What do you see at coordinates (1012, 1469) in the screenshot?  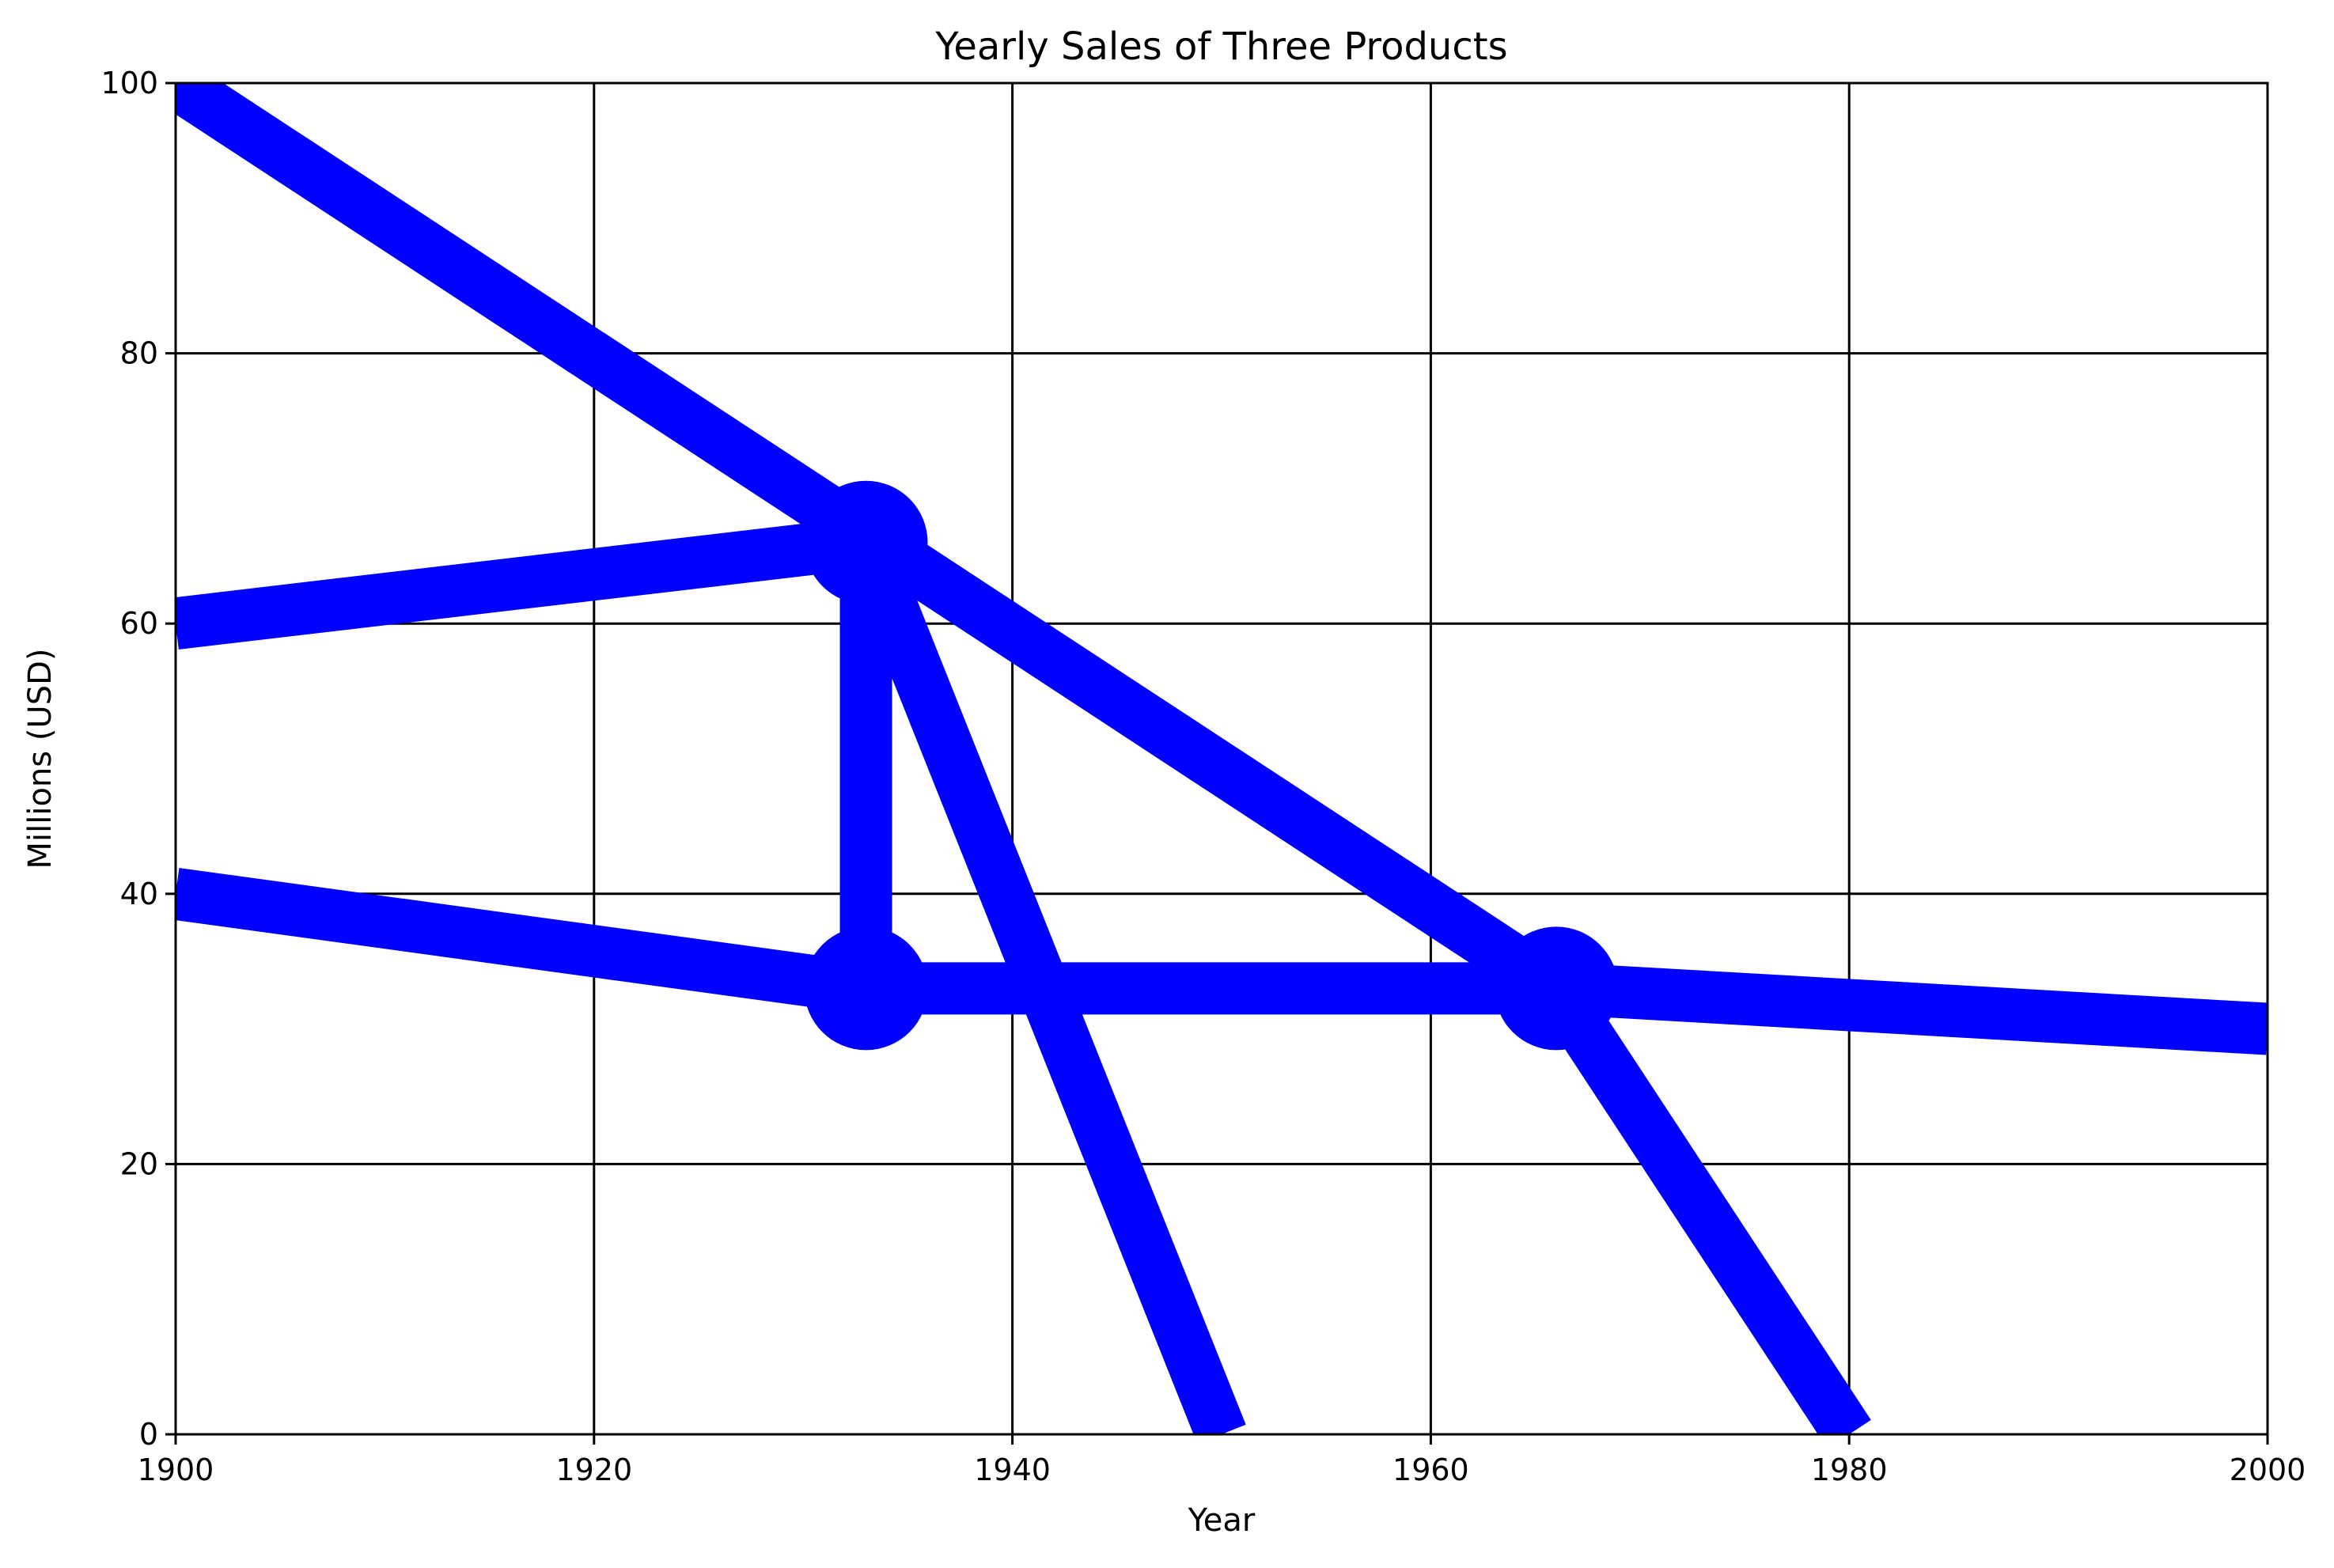 I see `x-tick-label: 1940` at bounding box center [1012, 1469].